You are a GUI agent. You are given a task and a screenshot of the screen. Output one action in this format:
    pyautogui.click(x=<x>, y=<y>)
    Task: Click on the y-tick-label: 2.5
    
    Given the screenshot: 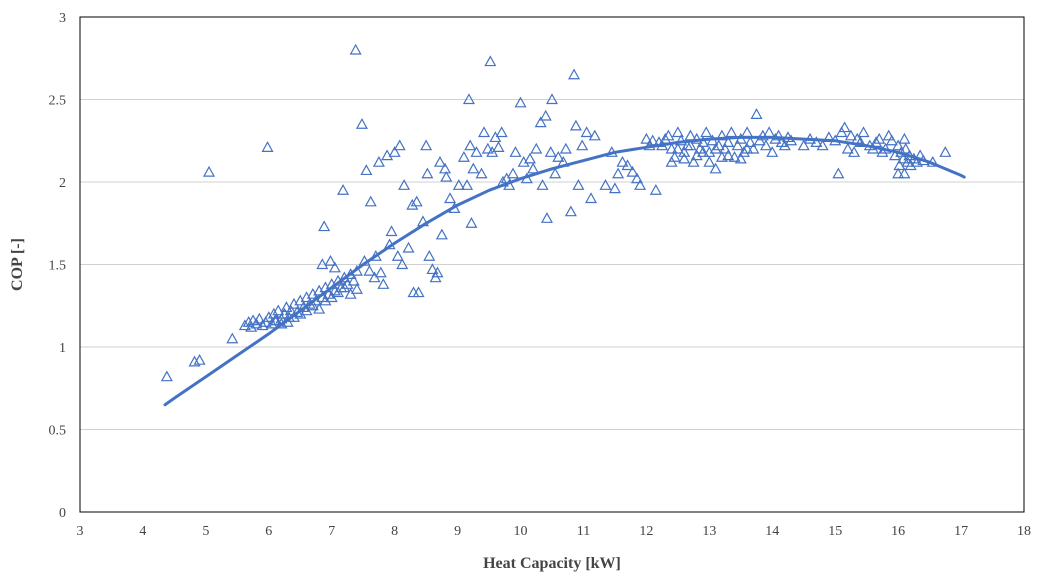 What is the action you would take?
    pyautogui.click(x=58, y=101)
    